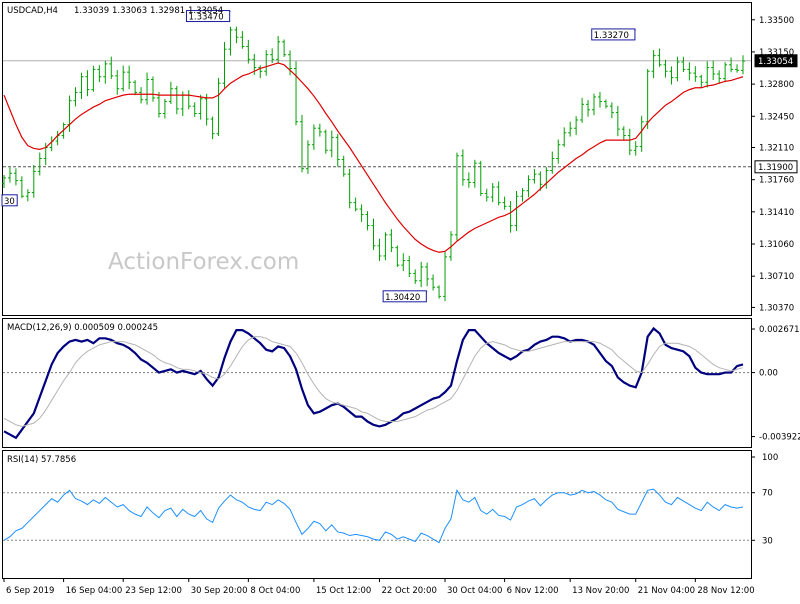 The image size is (800, 604). I want to click on price-callout-label: 1.33270, so click(611, 36).